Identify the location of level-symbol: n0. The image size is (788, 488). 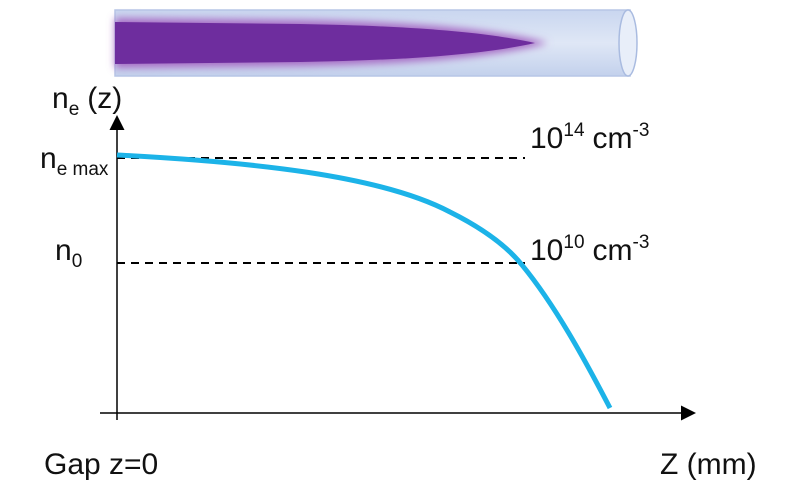
(68, 253).